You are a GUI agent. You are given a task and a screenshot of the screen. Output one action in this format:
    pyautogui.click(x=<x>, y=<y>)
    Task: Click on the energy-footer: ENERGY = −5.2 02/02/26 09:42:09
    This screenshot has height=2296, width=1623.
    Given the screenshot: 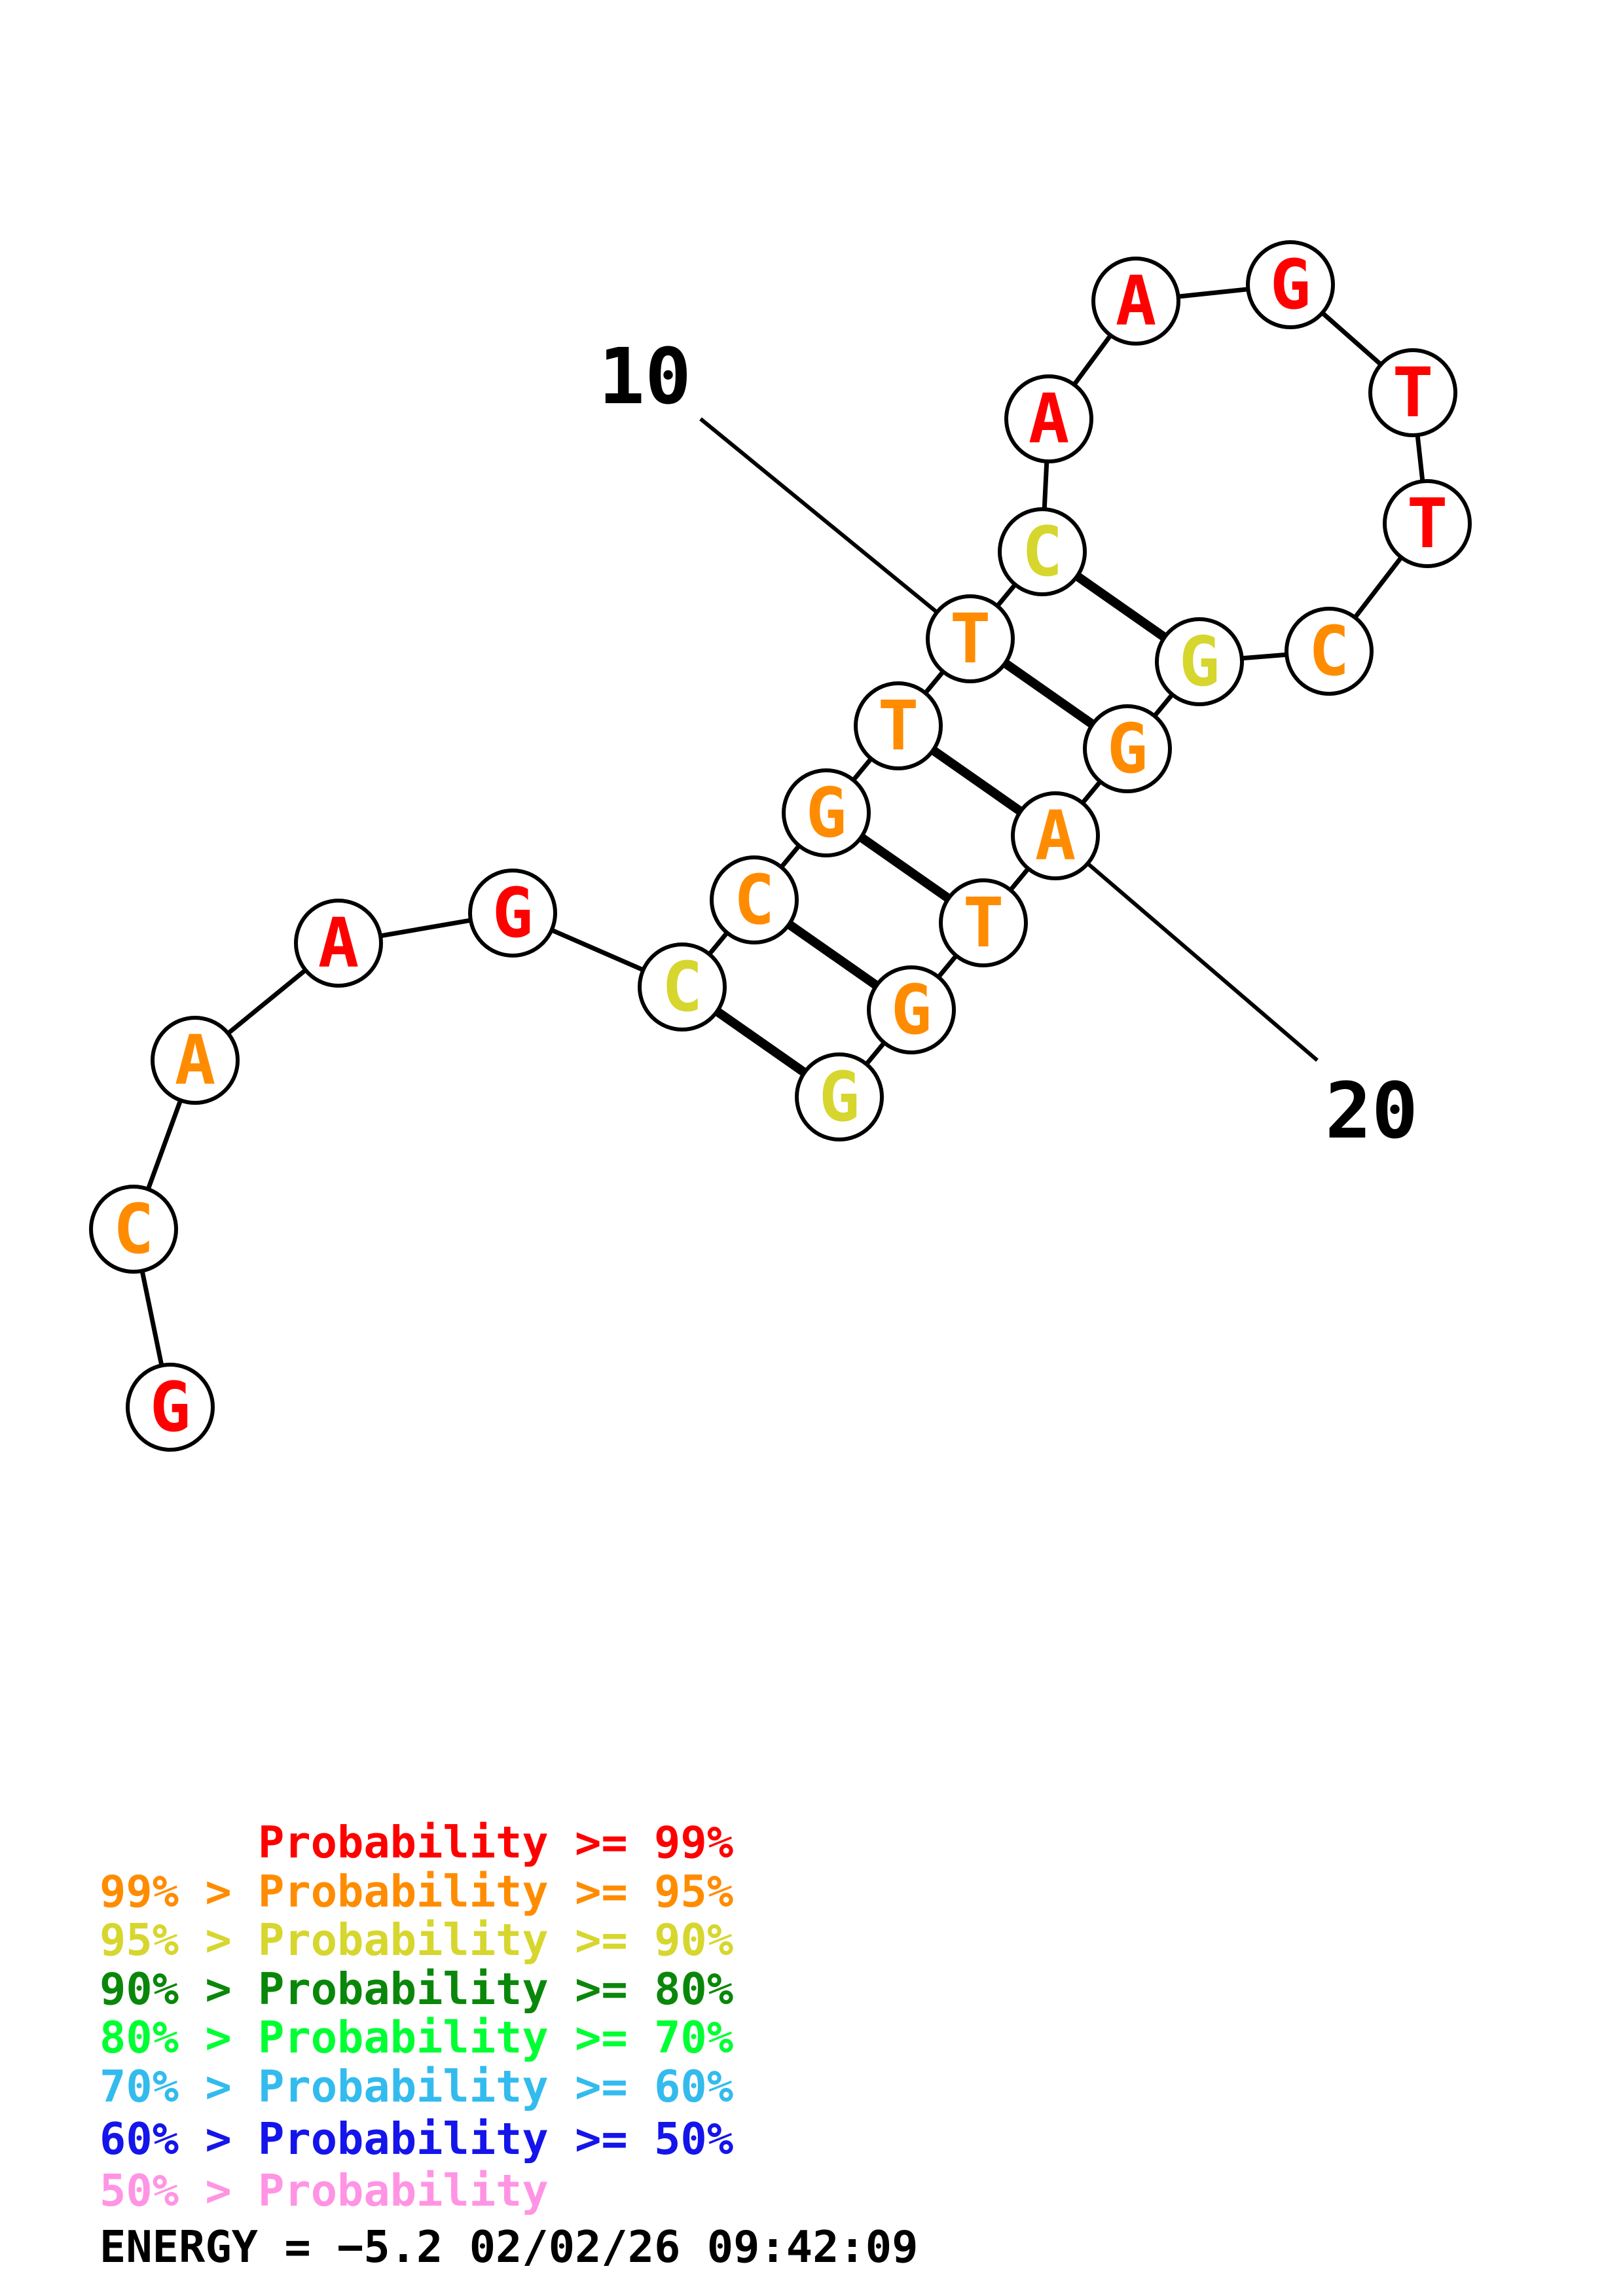 What is the action you would take?
    pyautogui.click(x=509, y=2246)
    